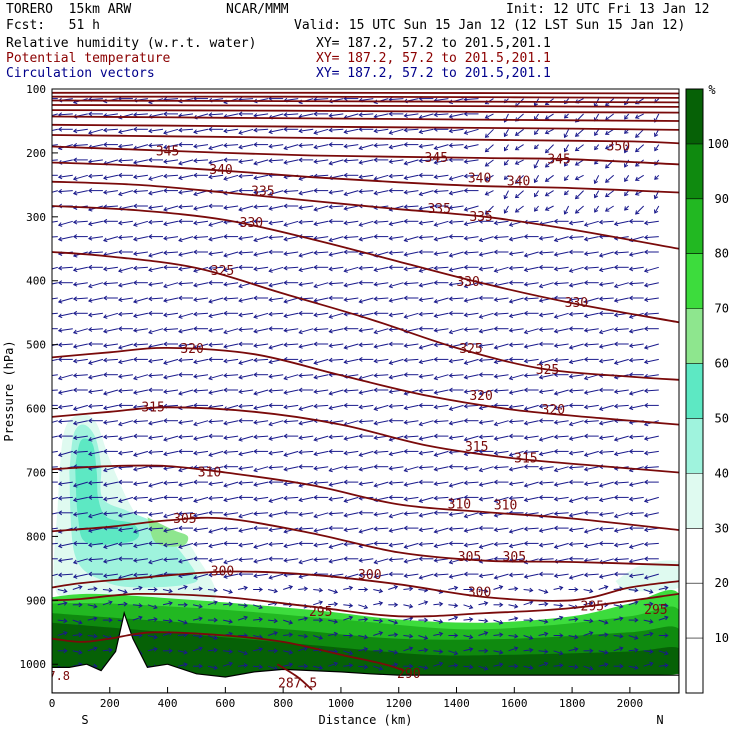 Image resolution: width=740 pixels, height=740 pixels. I want to click on colorbar-tick-label: 50, so click(722, 418).